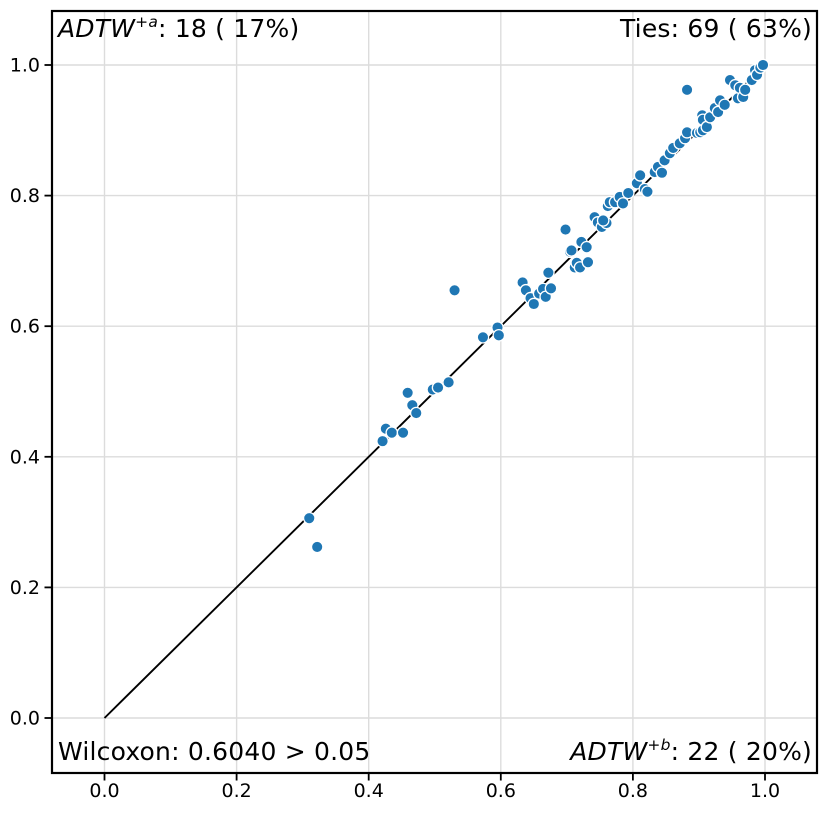 Image resolution: width=830 pixels, height=814 pixels. What do you see at coordinates (369, 791) in the screenshot?
I see `x-tick-label: 0.4` at bounding box center [369, 791].